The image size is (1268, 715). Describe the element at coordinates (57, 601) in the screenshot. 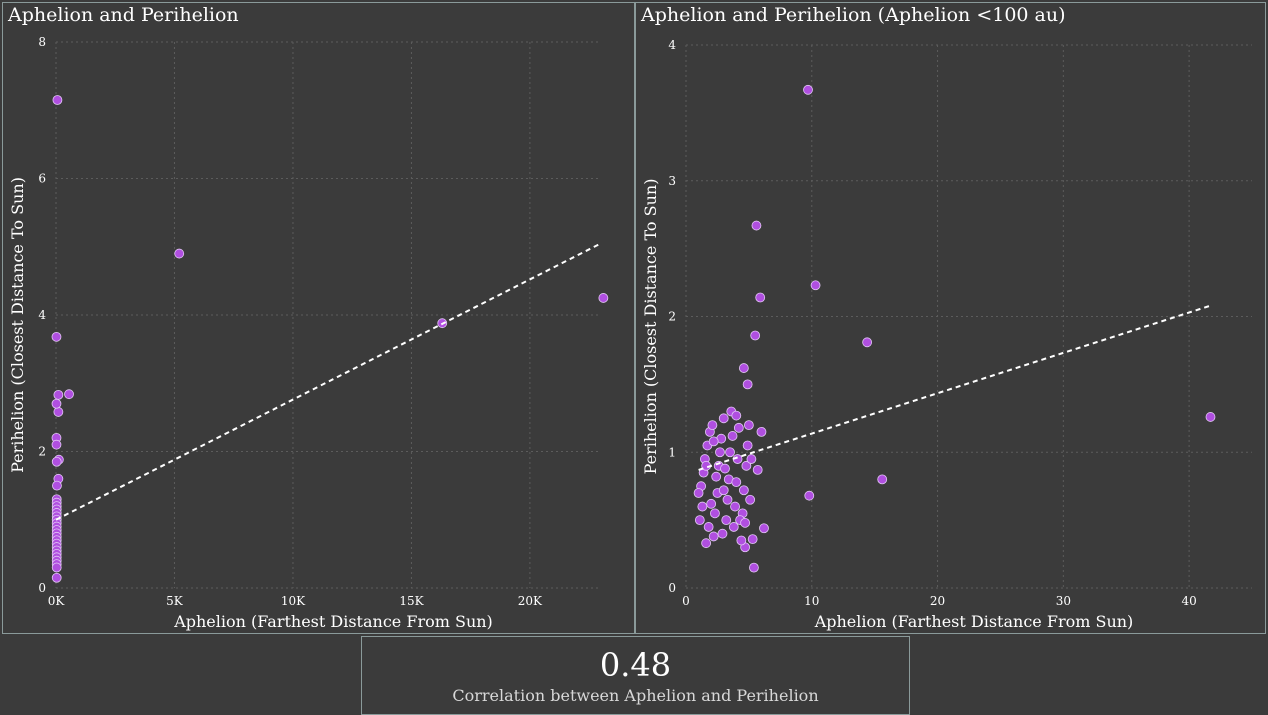

I see `c0-x-tick-label: 0K` at that location.